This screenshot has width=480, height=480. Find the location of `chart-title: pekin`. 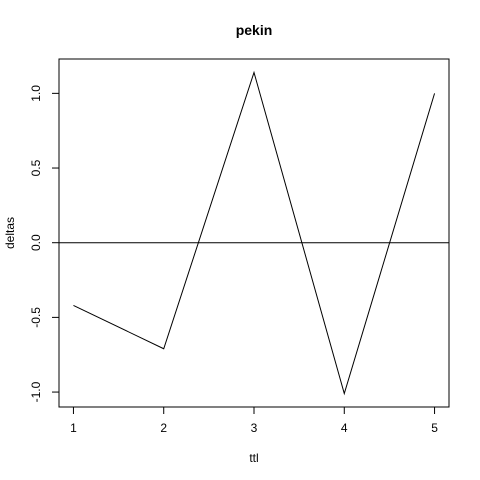

chart-title: pekin is located at coordinates (254, 30).